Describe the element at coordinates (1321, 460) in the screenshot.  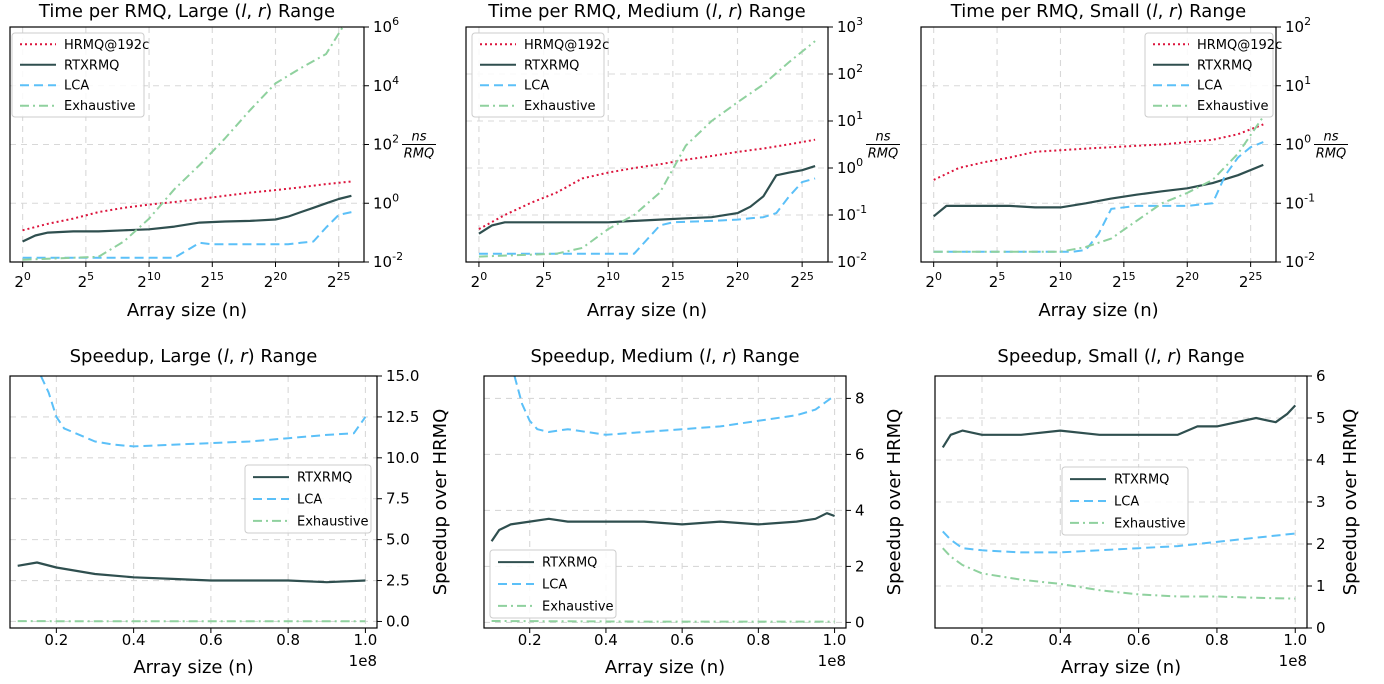
I see `y-tick-label: 4` at that location.